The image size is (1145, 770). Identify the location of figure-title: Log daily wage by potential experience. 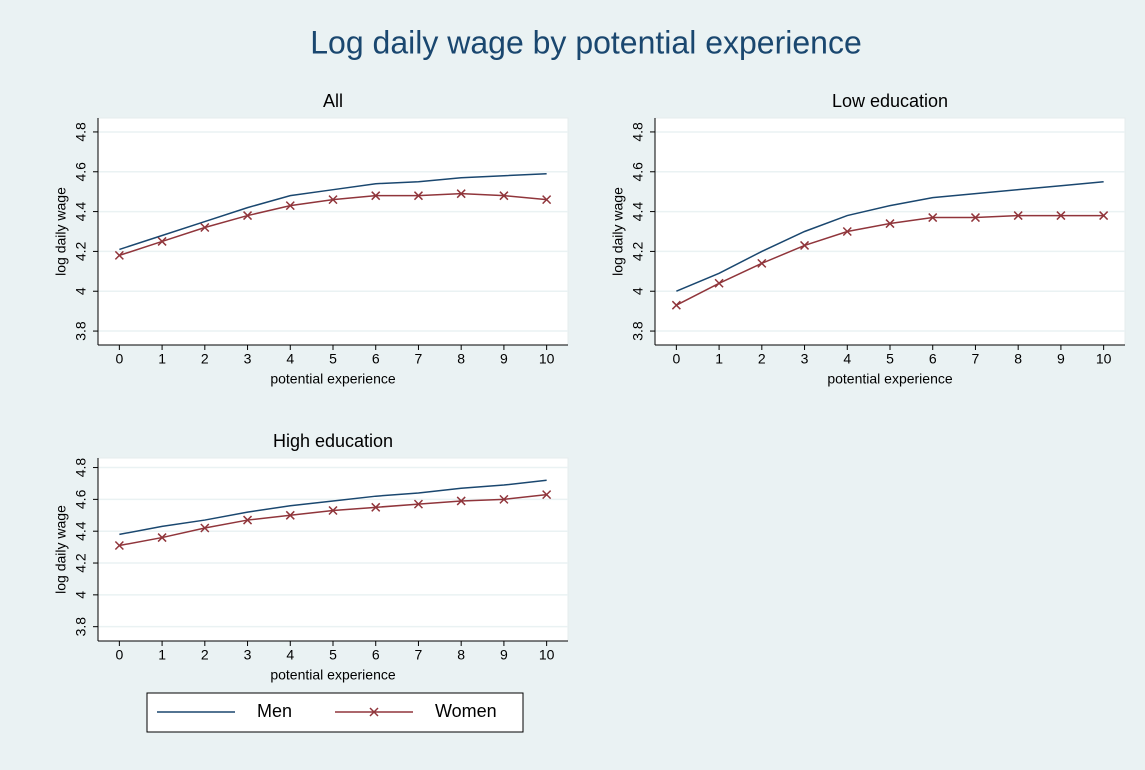
(585, 42).